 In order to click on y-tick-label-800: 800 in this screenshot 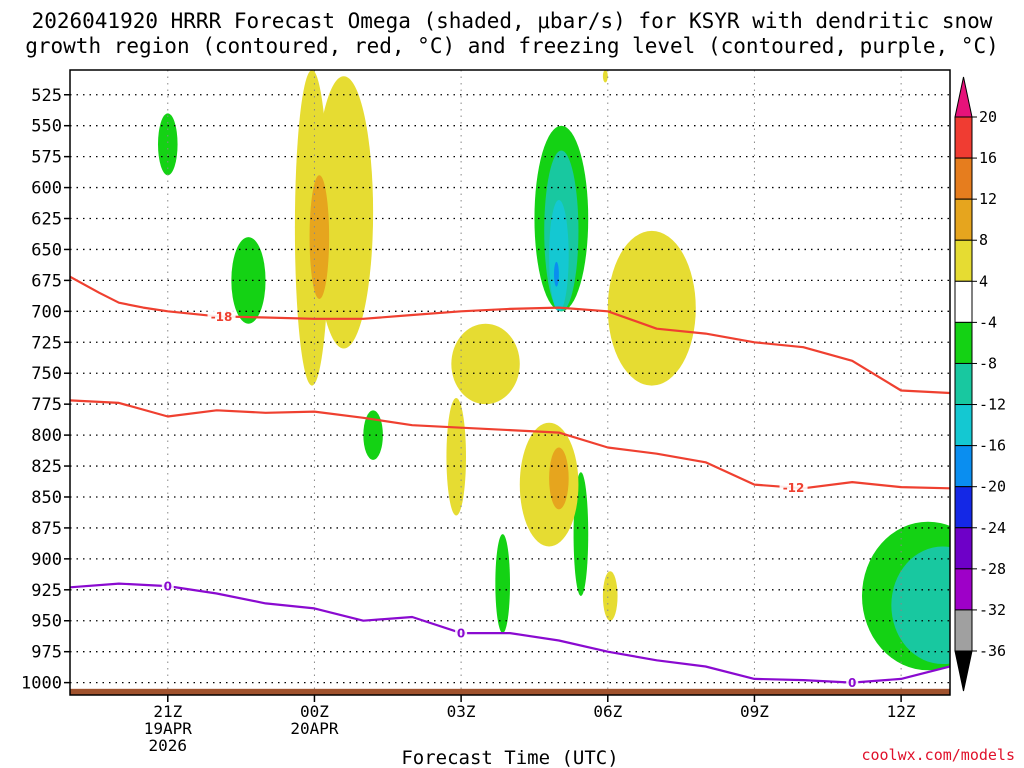, I will do `click(46, 436)`.